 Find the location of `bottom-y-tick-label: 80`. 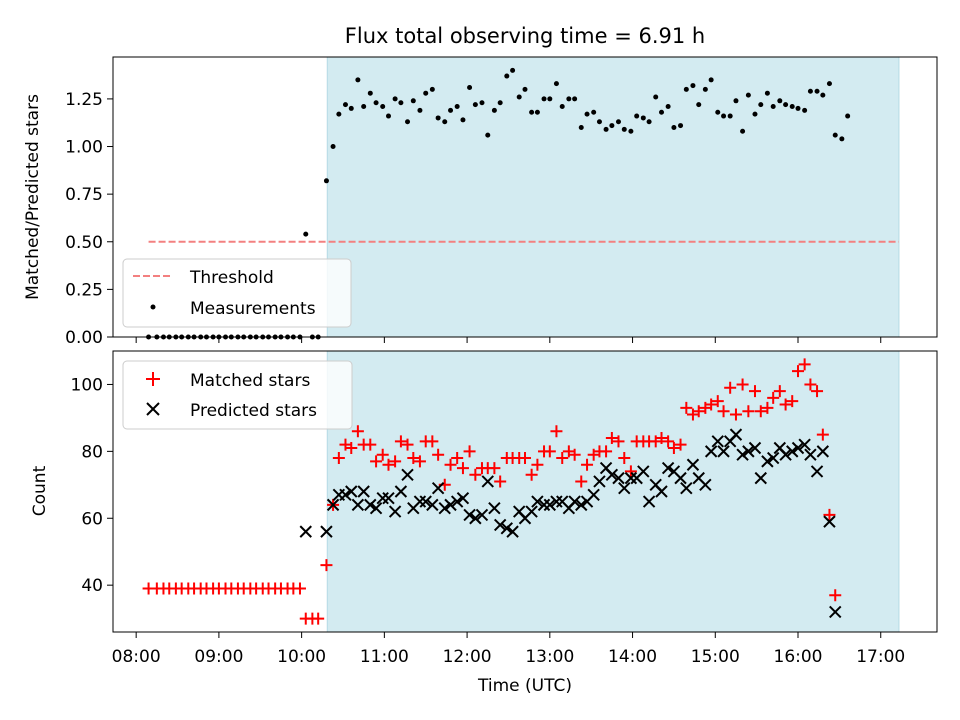

bottom-y-tick-label: 80 is located at coordinates (92, 452).